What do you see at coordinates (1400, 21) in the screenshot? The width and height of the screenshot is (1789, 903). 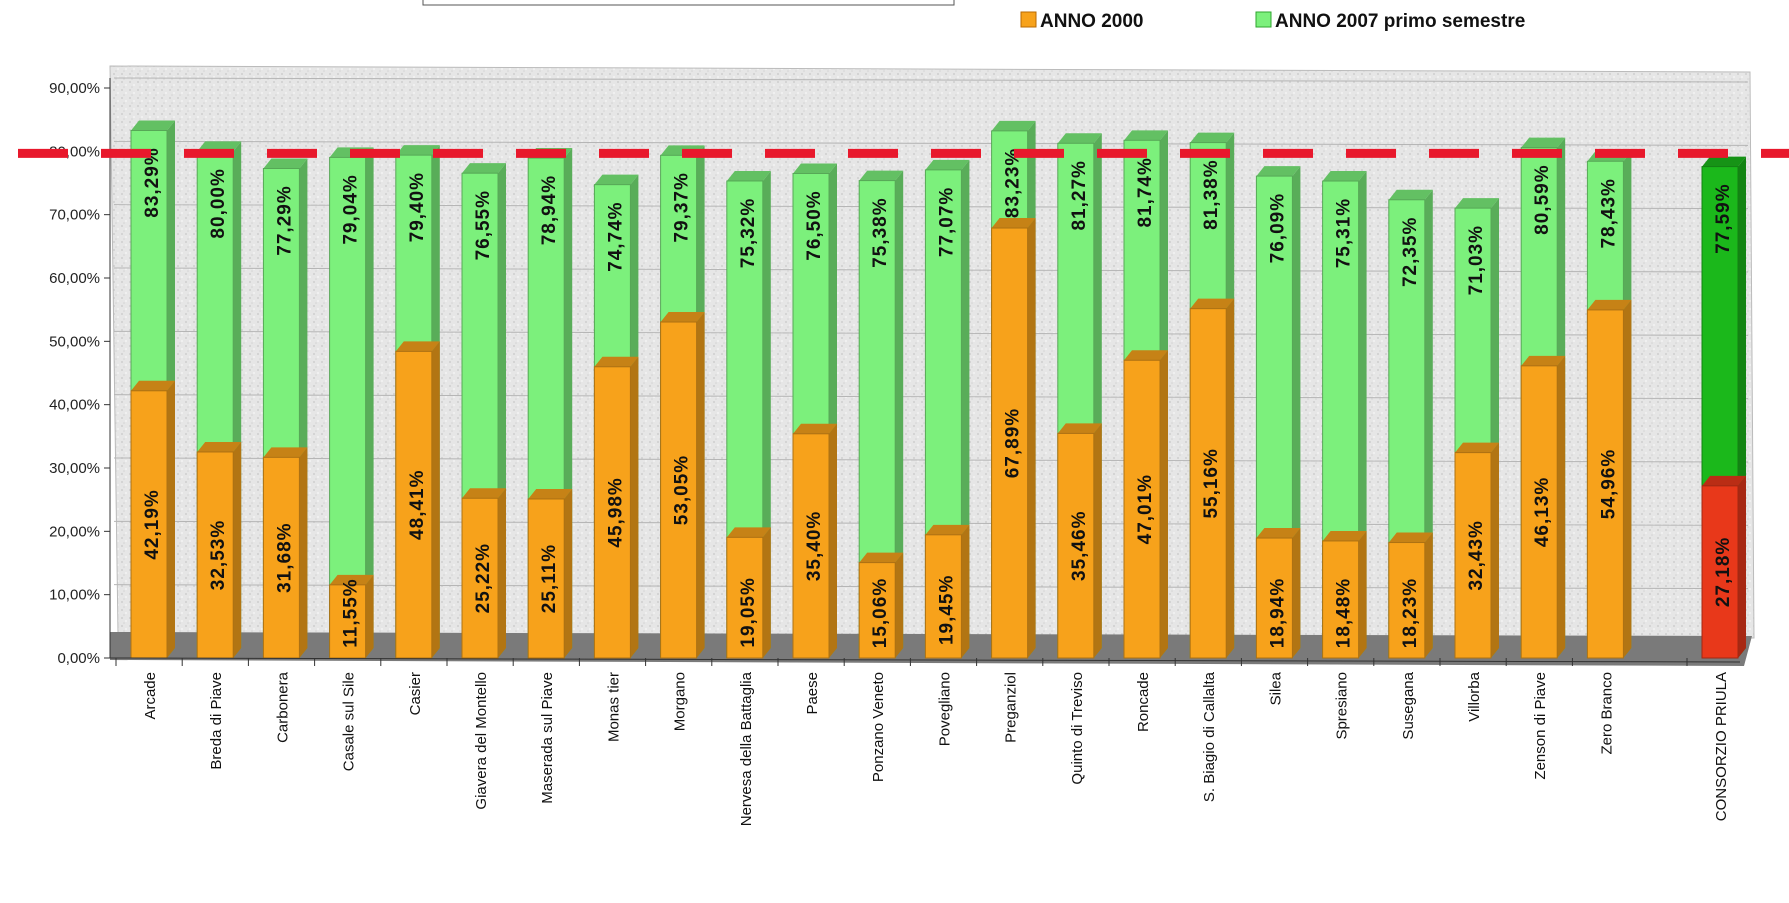 I see `legend-label-anno-2007: ANNO 2007 primo semestre` at bounding box center [1400, 21].